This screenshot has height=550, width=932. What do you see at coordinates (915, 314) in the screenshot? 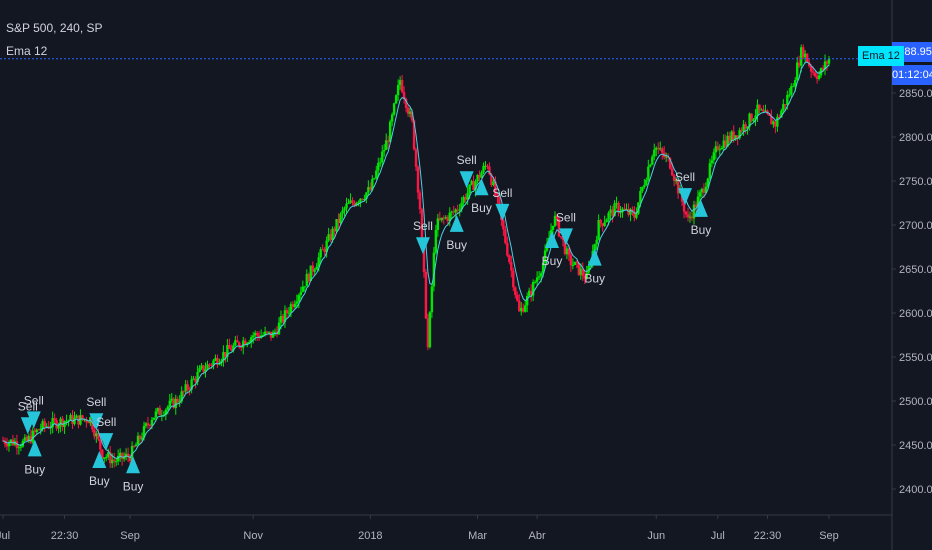
I see `price-tick-label: 2600.00` at bounding box center [915, 314].